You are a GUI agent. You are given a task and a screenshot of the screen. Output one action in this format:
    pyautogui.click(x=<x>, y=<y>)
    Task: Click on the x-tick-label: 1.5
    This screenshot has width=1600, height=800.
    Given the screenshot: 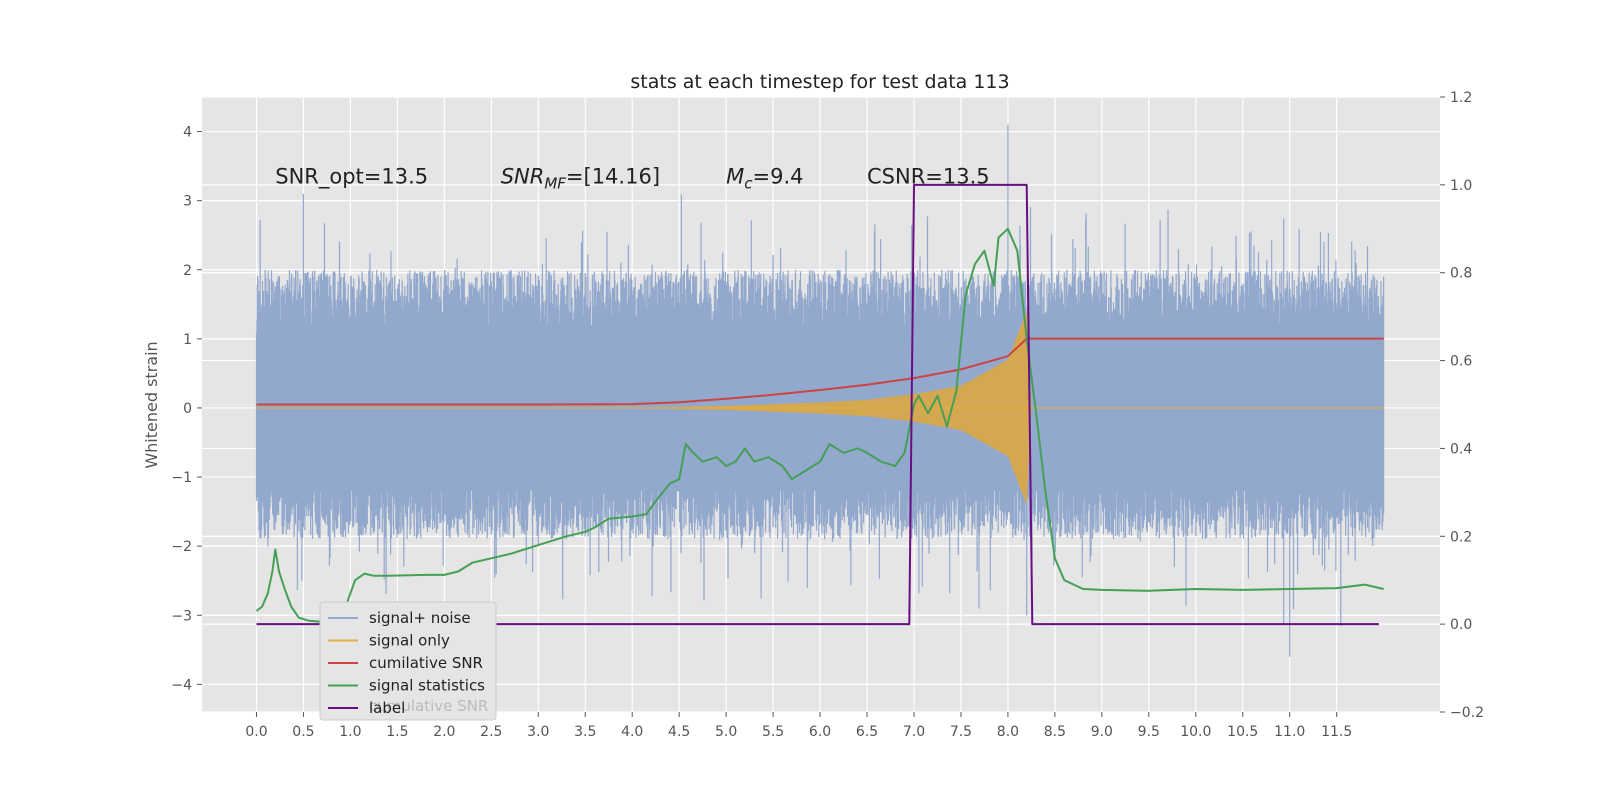 What is the action you would take?
    pyautogui.click(x=397, y=732)
    